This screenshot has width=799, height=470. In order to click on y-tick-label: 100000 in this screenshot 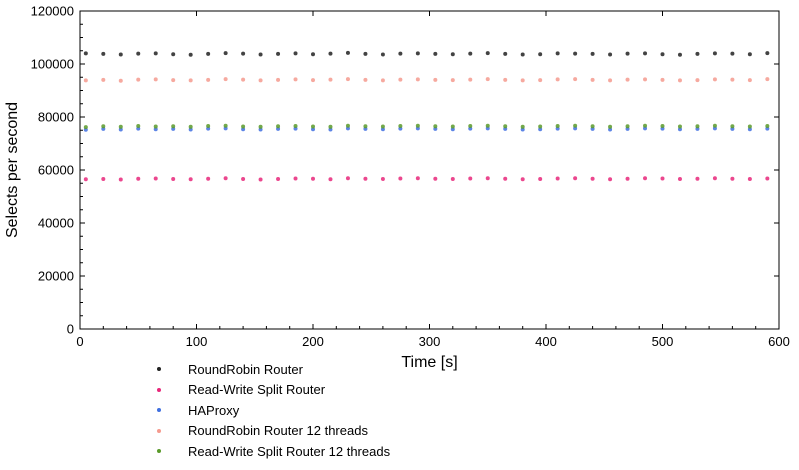, I will do `click(52, 64)`.